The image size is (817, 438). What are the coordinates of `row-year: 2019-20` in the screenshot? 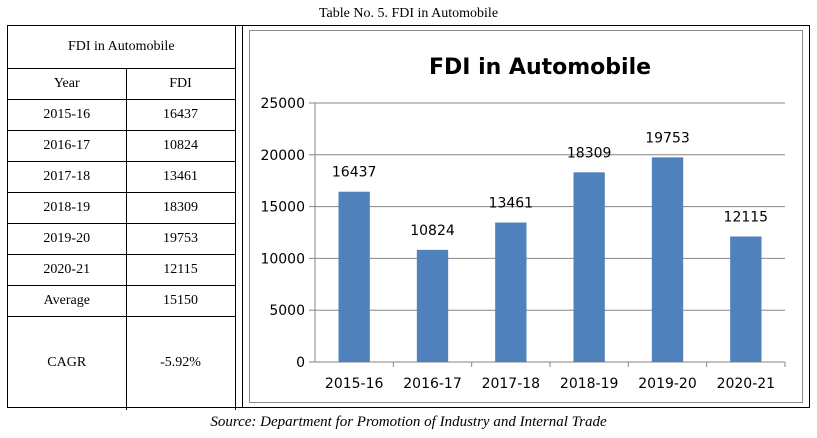 It's located at (67, 238).